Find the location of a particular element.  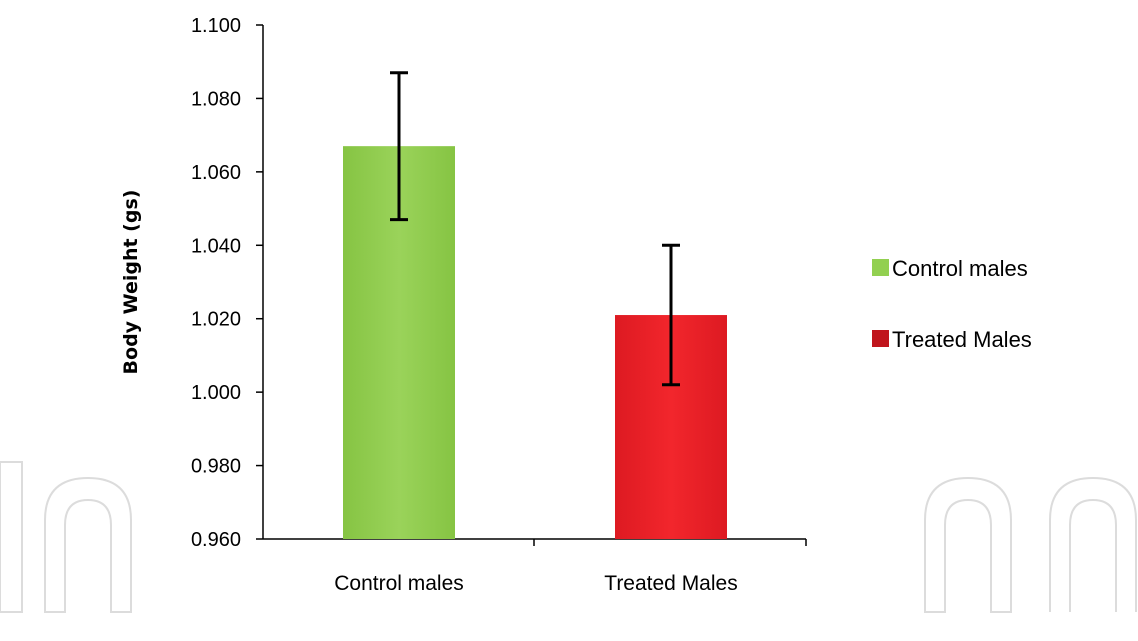

error-bar-treated-males is located at coordinates (671, 315).